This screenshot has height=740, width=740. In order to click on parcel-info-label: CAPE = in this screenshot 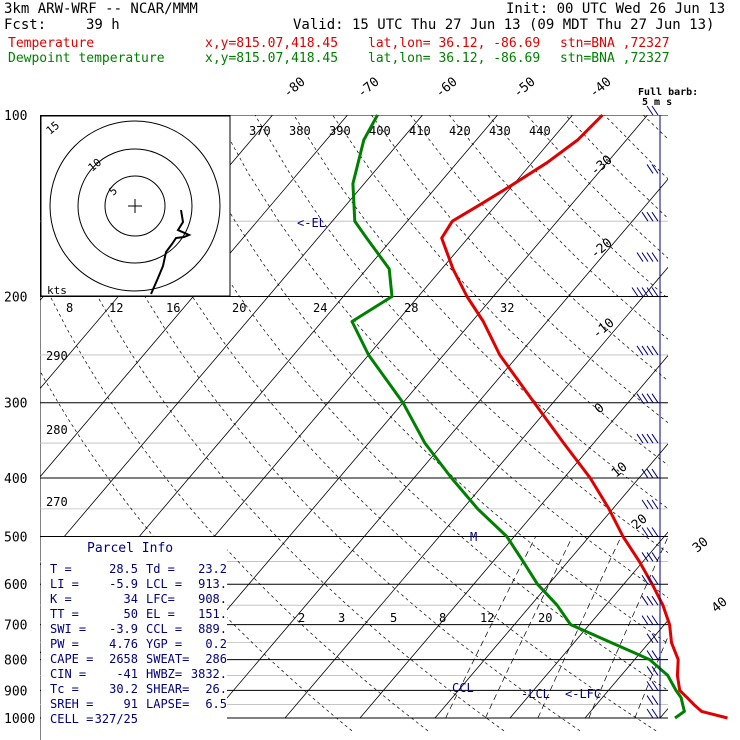, I will do `click(71, 659)`.